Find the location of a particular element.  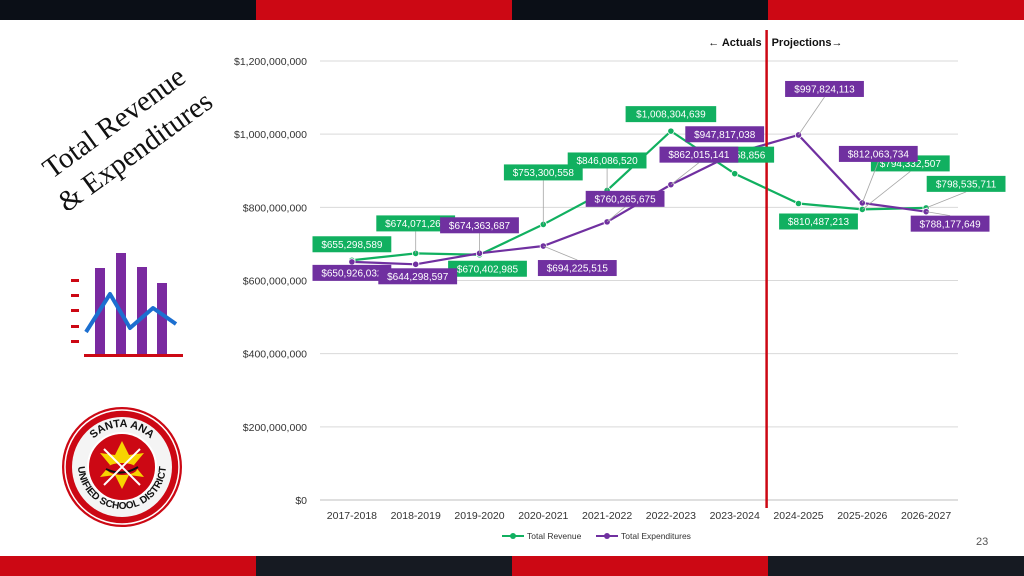

bottom-color-bar is located at coordinates (512, 566).